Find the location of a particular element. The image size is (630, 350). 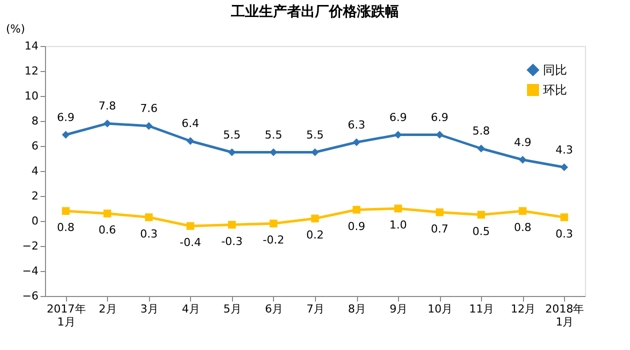

x-tick-label: 2月 is located at coordinates (107, 309).